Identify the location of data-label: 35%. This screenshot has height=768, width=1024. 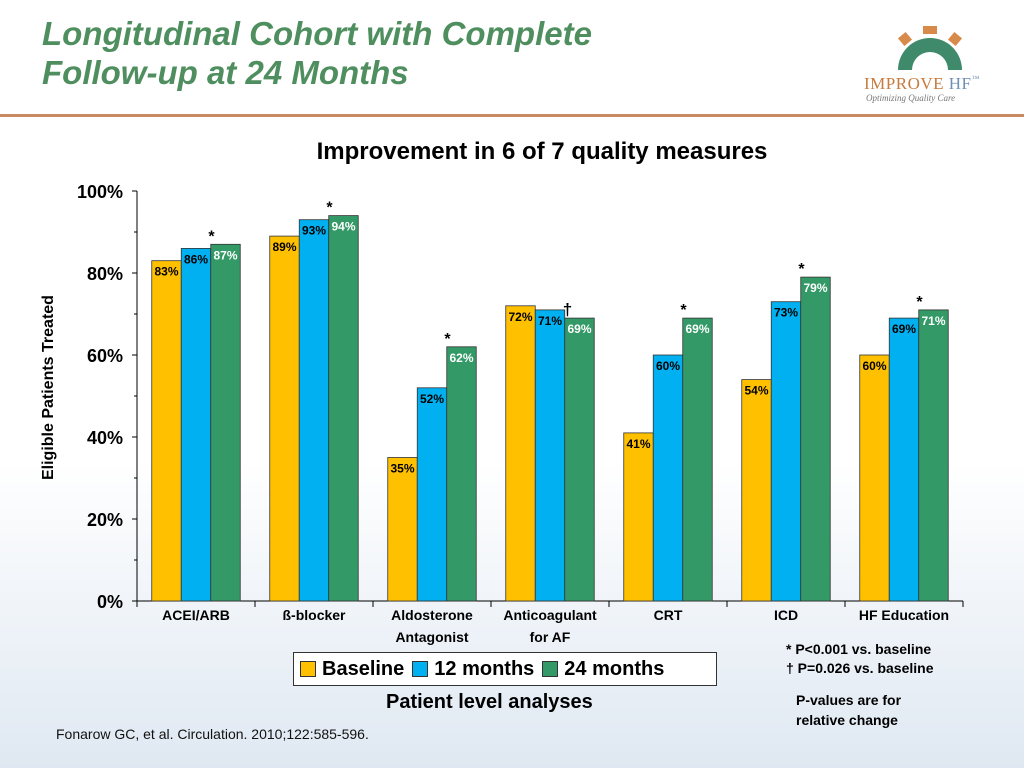
(402, 469).